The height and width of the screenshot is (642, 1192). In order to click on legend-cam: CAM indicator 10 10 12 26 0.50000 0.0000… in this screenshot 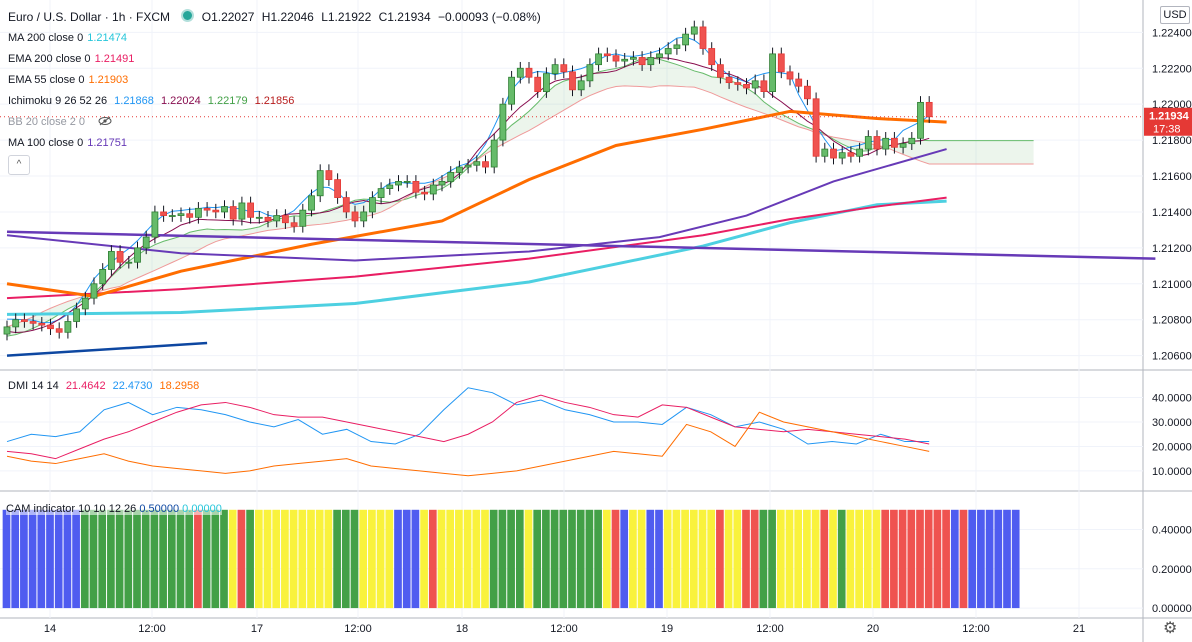, I will do `click(114, 509)`.